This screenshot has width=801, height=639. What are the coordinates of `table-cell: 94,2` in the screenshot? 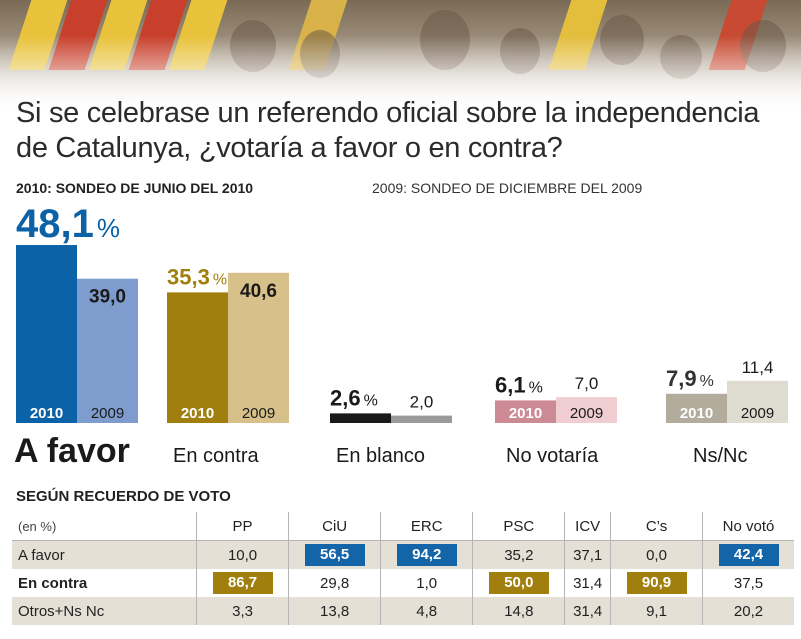 It's located at (426, 554).